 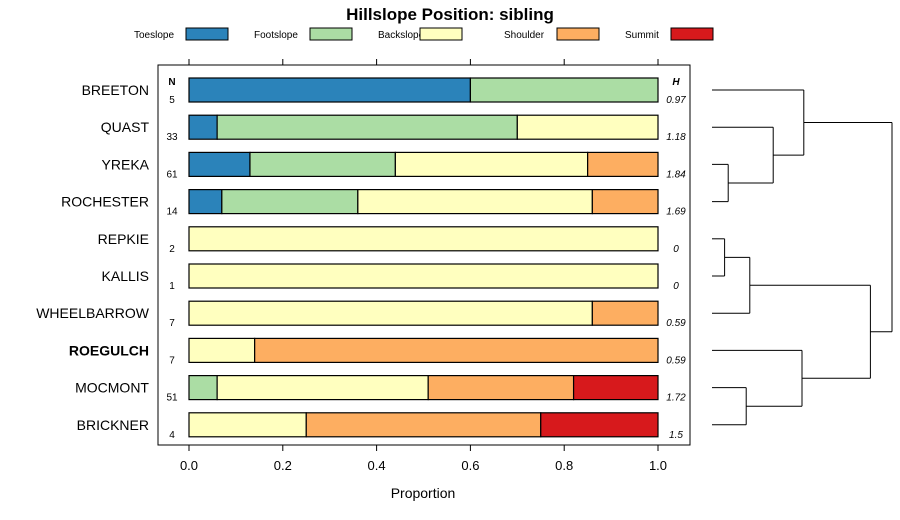 I want to click on h-value-repkie: 0, so click(x=676, y=249).